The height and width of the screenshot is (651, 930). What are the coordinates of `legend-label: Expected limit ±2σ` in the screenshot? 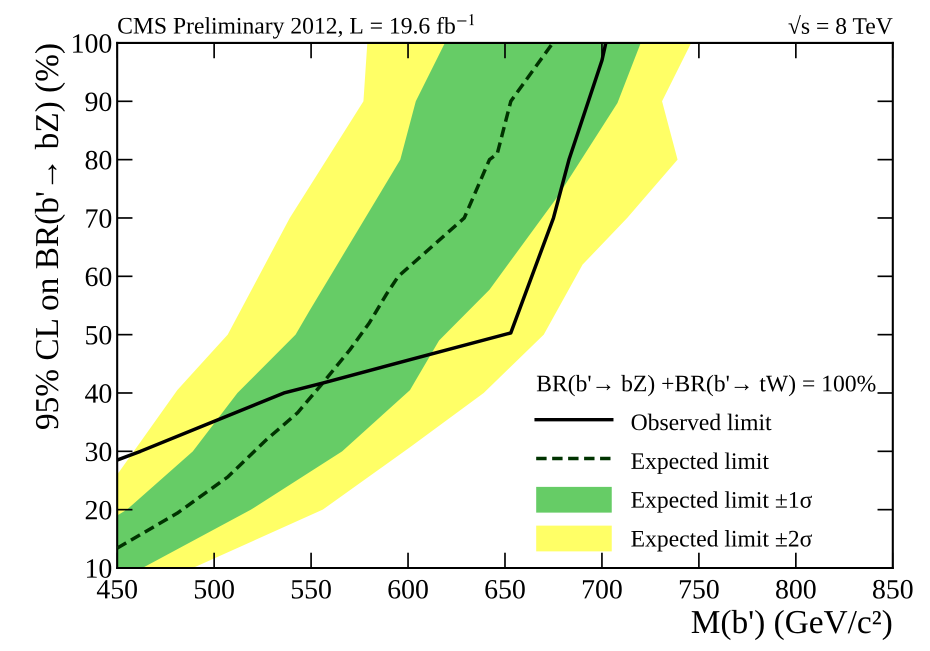 It's located at (721, 541).